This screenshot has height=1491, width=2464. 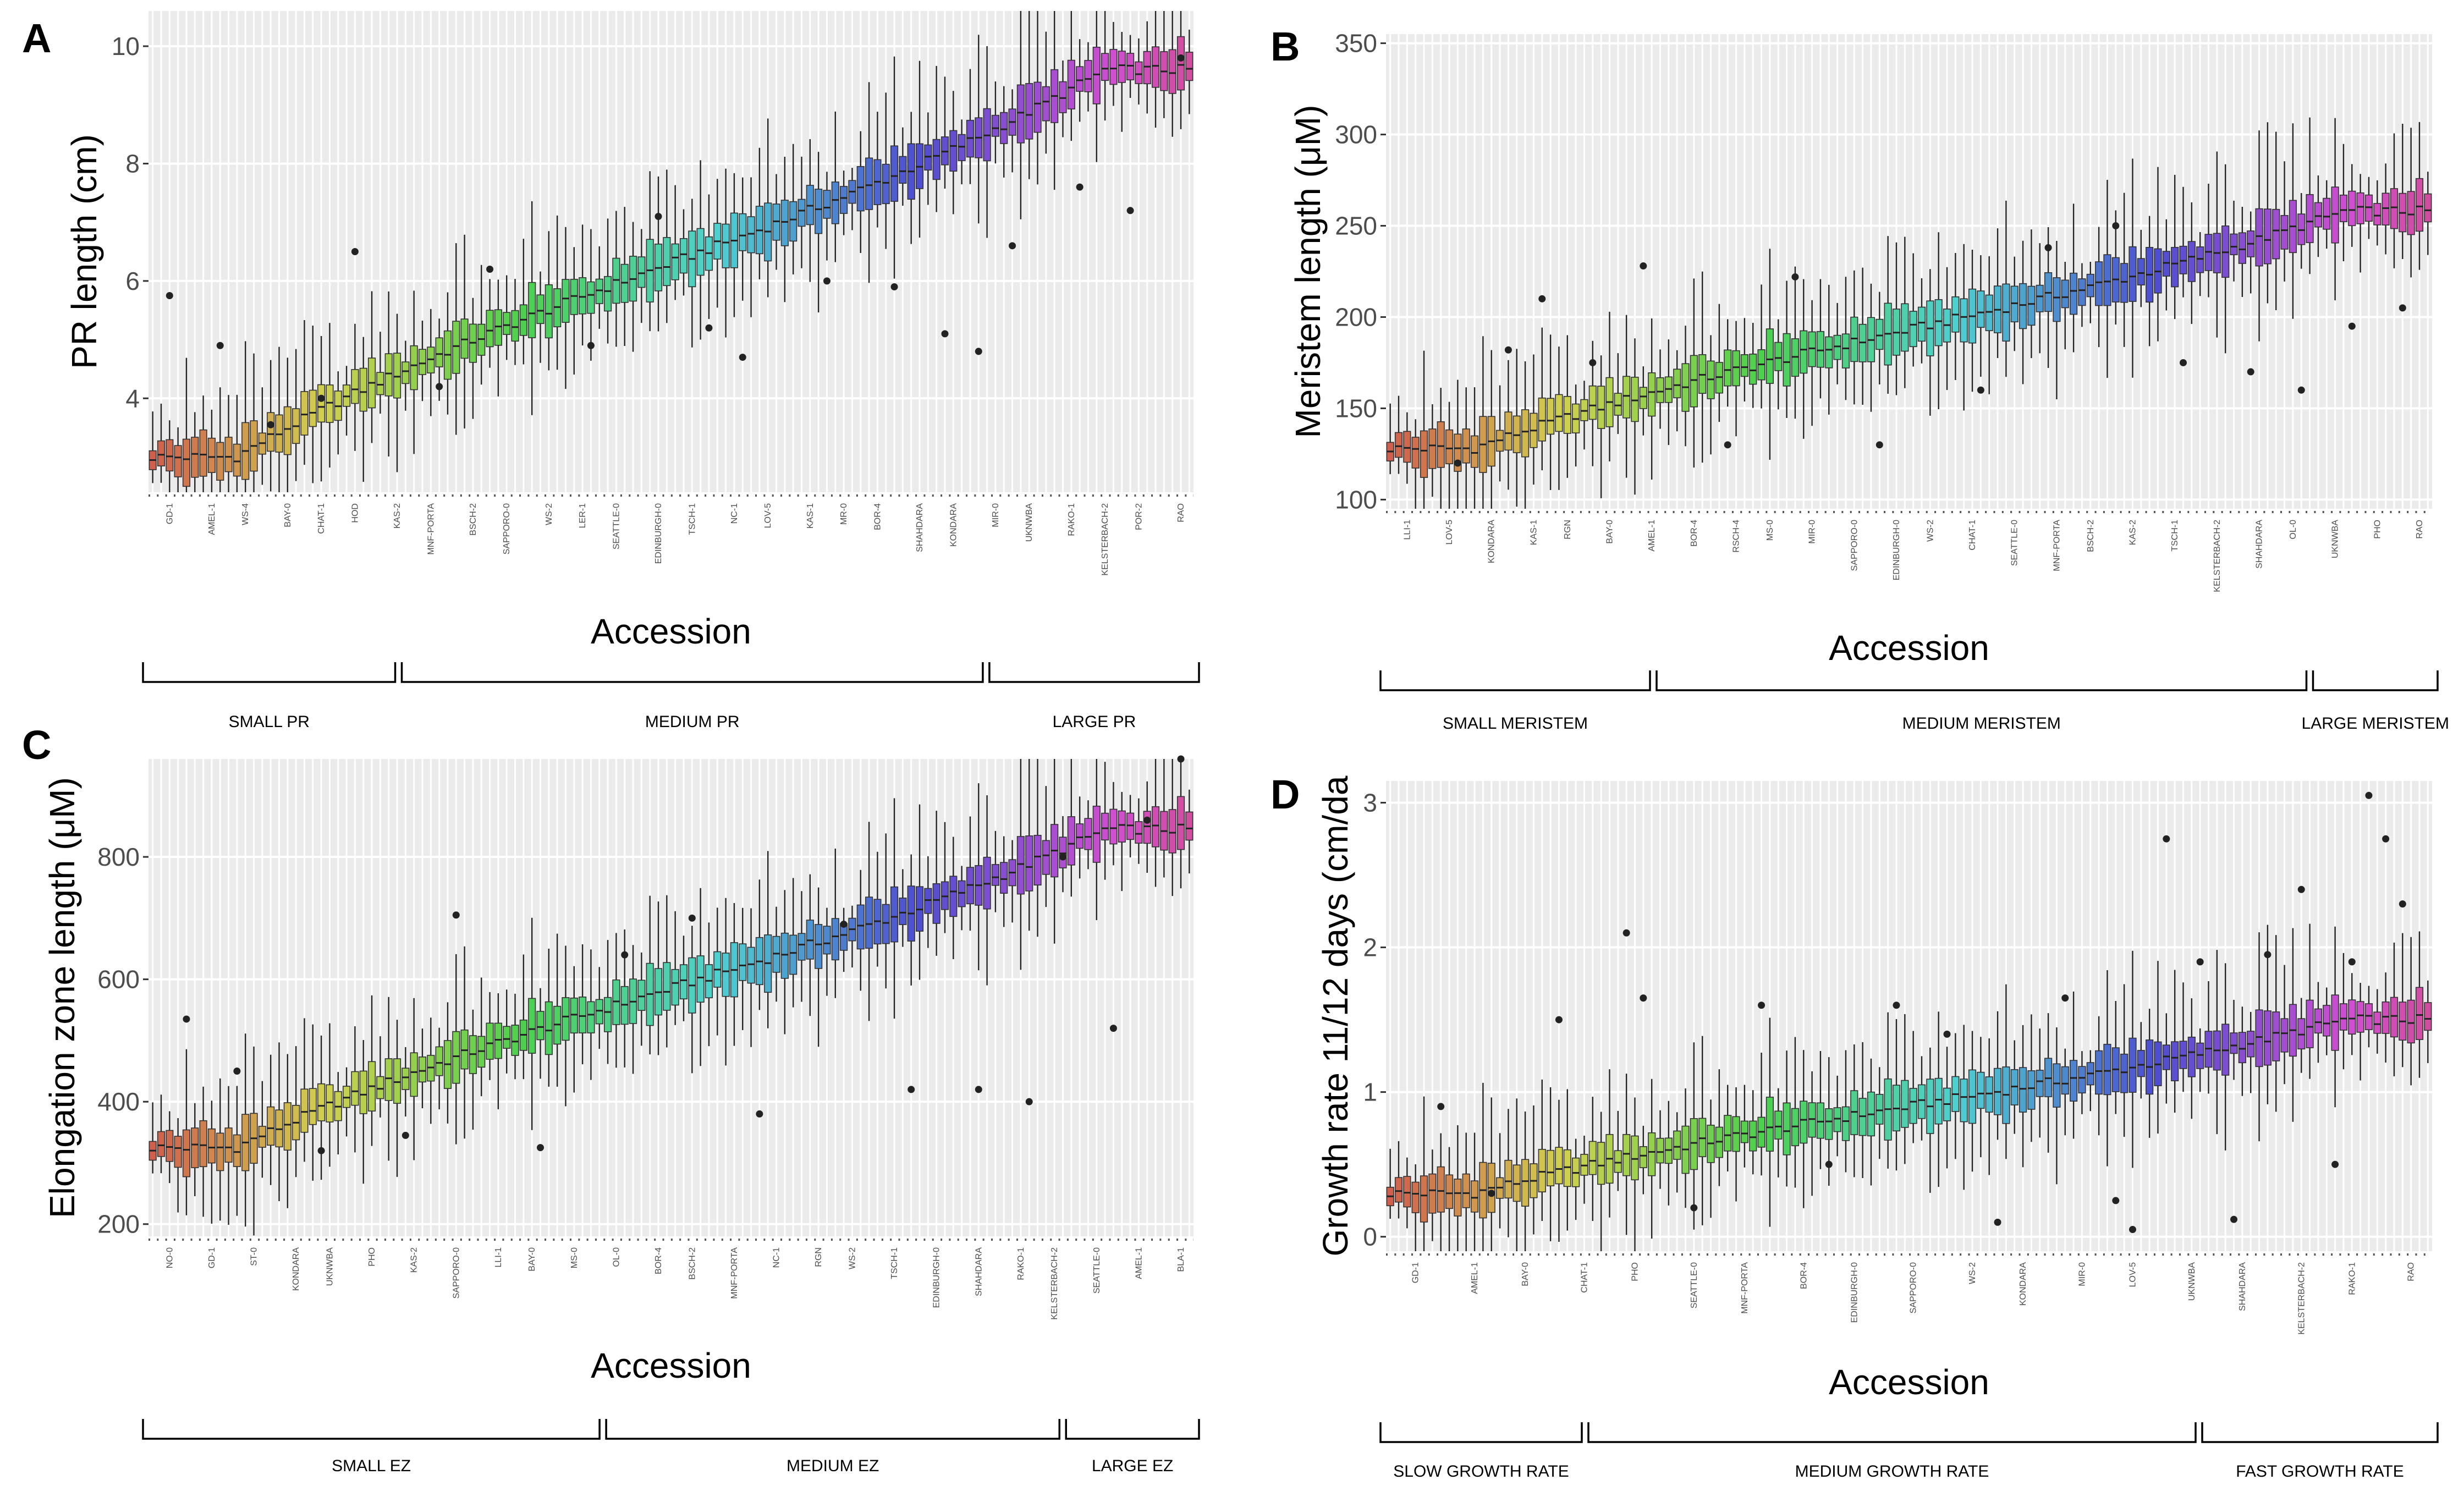 What do you see at coordinates (844, 514) in the screenshot?
I see `x-tick-label: MR-0` at bounding box center [844, 514].